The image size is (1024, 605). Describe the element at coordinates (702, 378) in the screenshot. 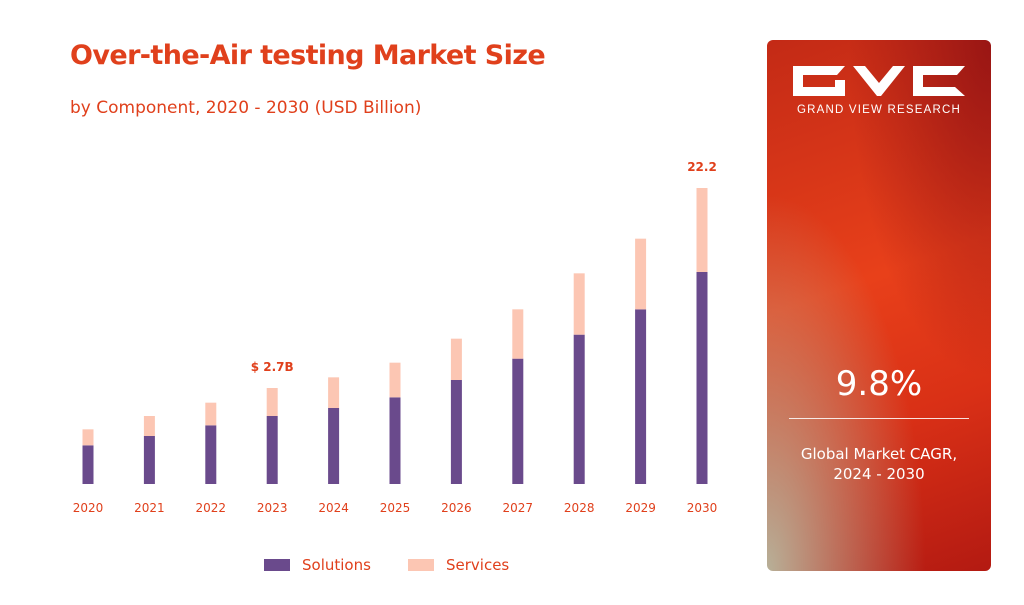

I see `bar-solutions-2030` at that location.